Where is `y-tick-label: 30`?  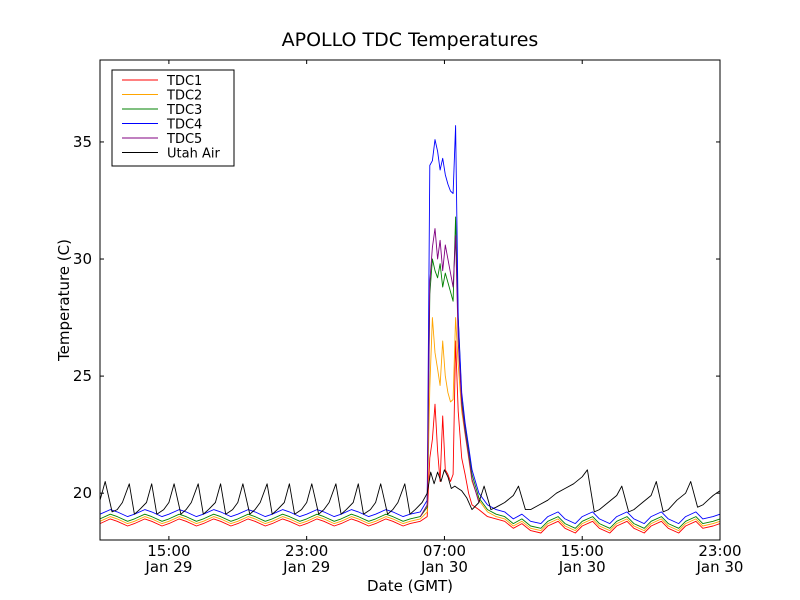 y-tick-label: 30 is located at coordinates (82, 259).